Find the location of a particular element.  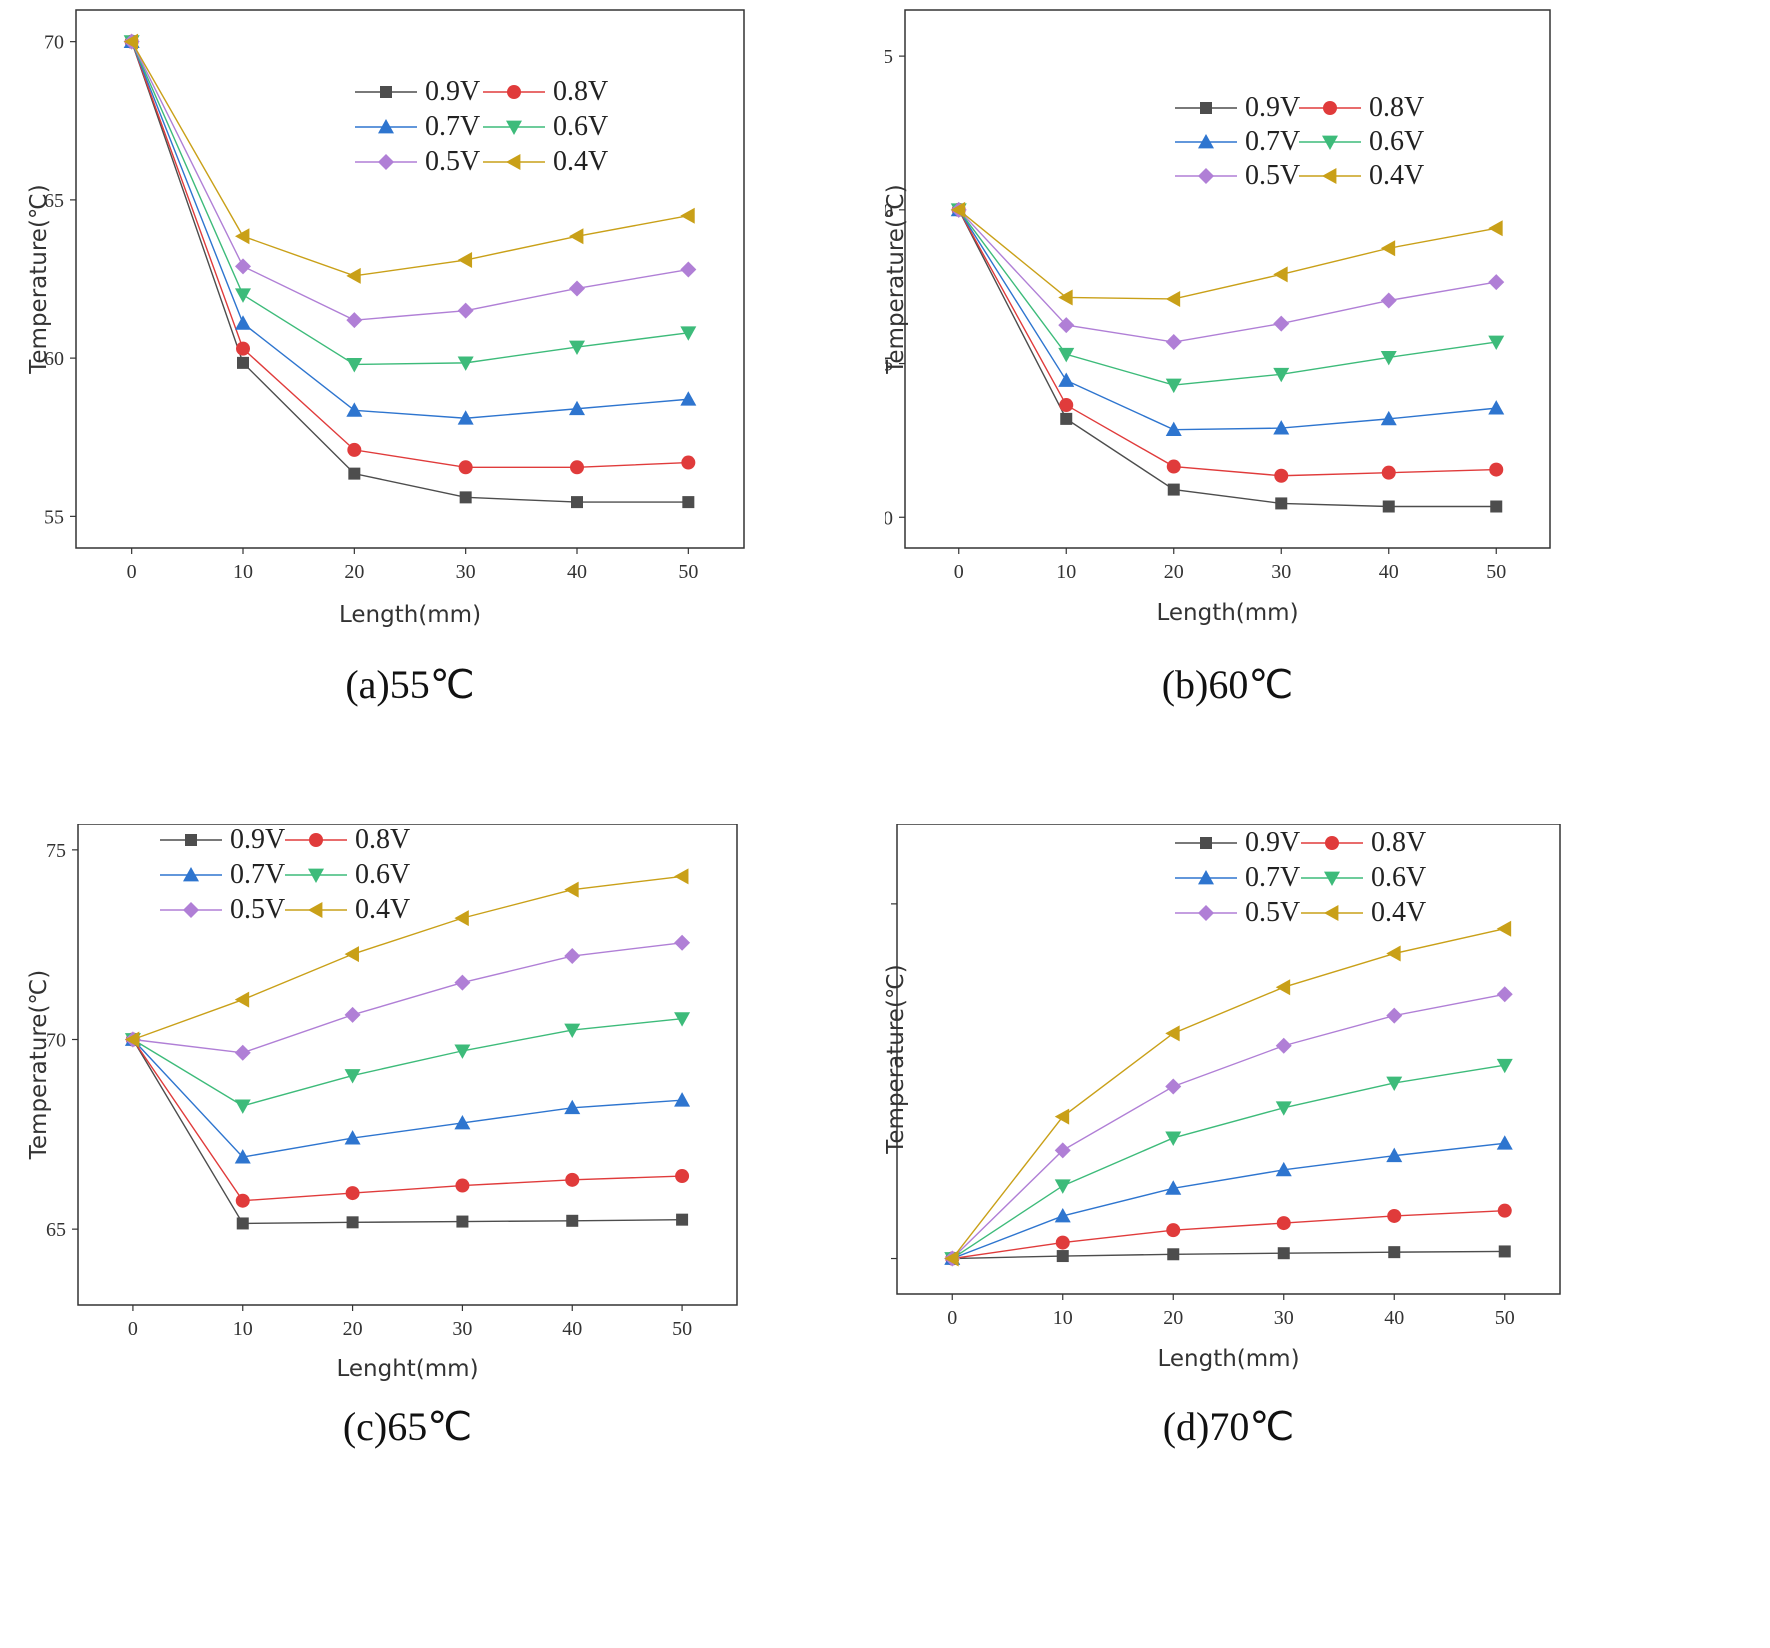

x-tick-label: 10 is located at coordinates (243, 572).